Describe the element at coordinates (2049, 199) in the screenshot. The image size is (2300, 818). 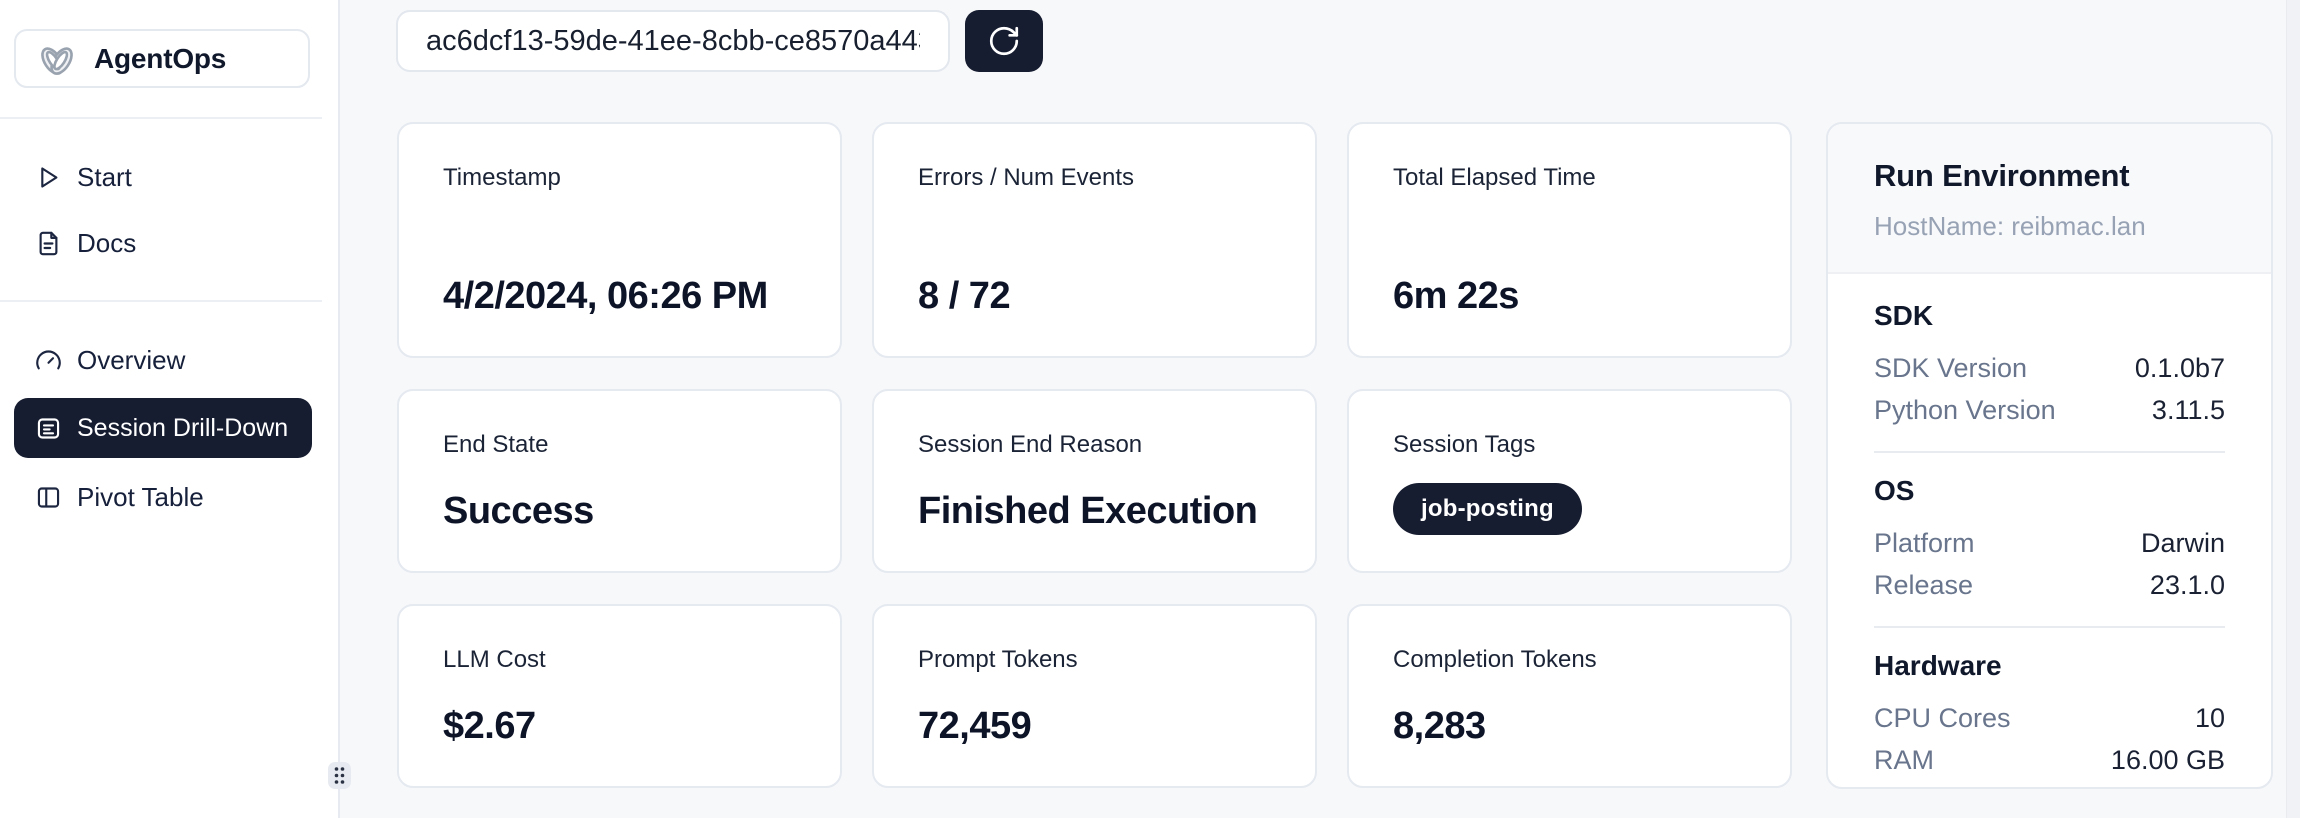
I see `run-environment-header: Run Environment HostName: reibmac.lan` at that location.